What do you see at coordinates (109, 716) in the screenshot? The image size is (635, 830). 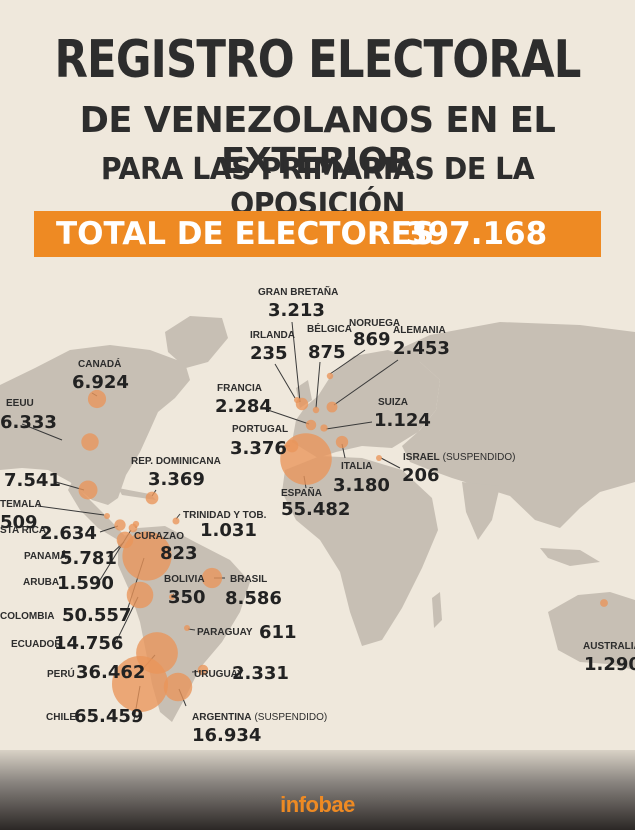 I see `value-chile: 65.459` at bounding box center [109, 716].